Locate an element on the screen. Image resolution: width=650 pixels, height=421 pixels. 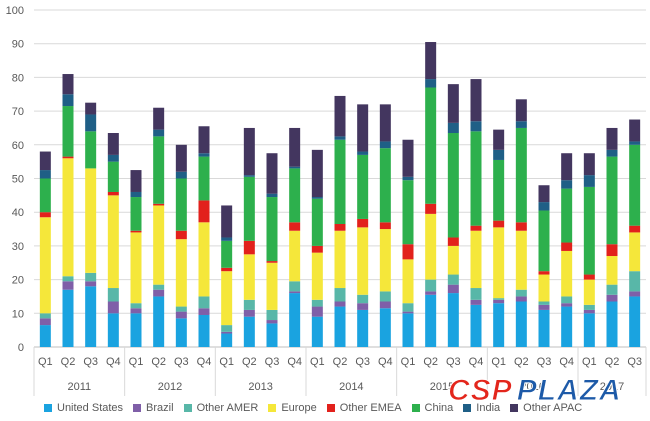
y-axis-ticks: 0 10 20 30 40 50 60 70 80 90 100 is located at coordinates (15, 179).